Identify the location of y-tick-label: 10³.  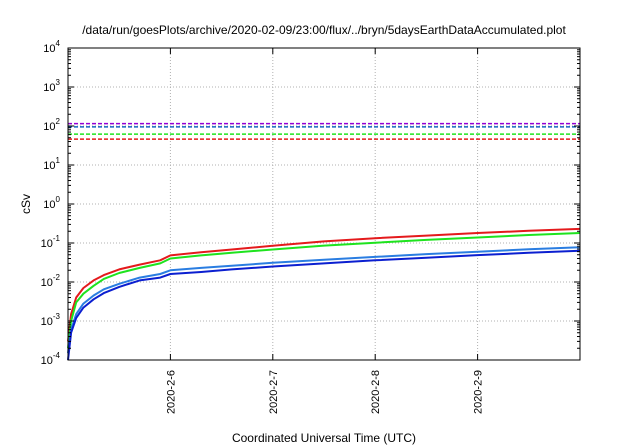
(51, 86).